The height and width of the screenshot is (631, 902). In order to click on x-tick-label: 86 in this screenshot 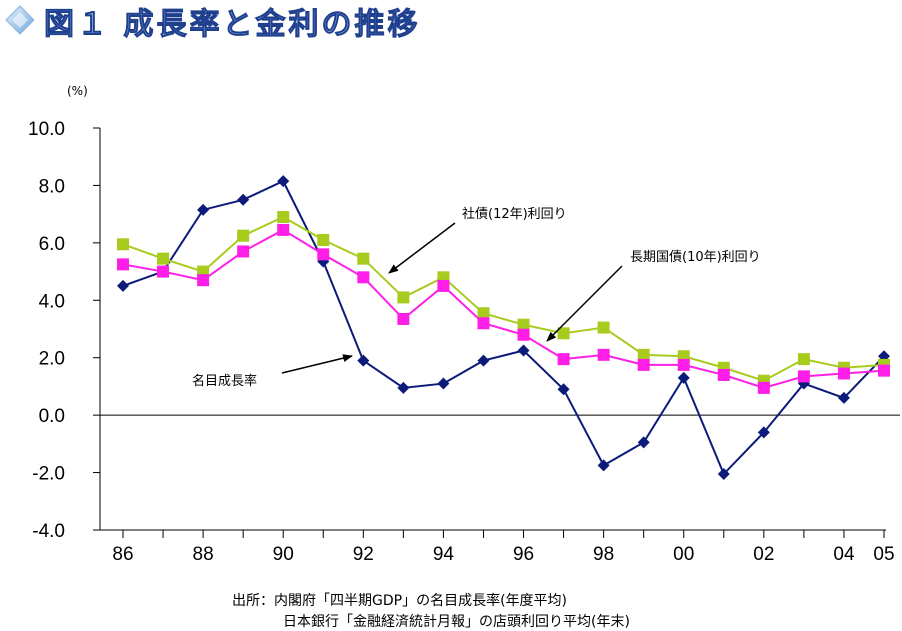, I will do `click(122, 554)`.